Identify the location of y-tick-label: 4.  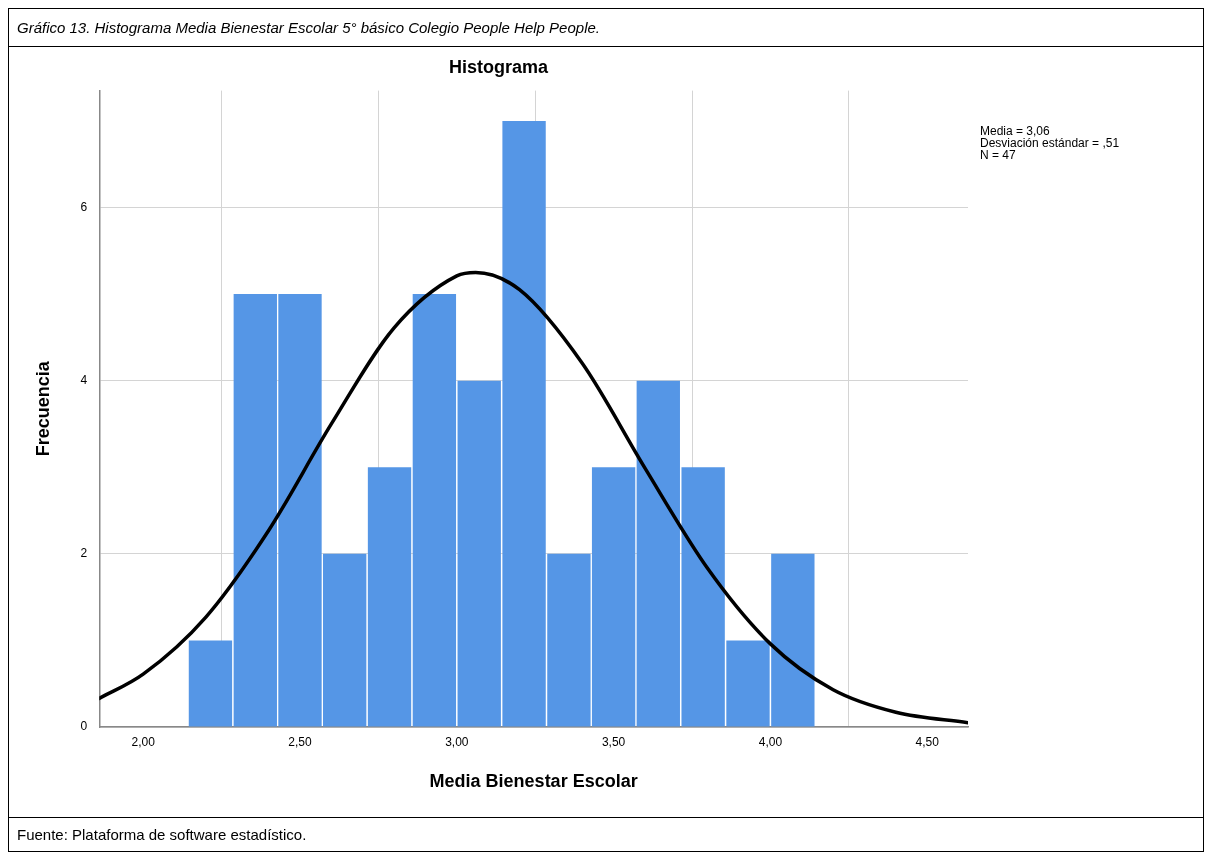
(84, 379).